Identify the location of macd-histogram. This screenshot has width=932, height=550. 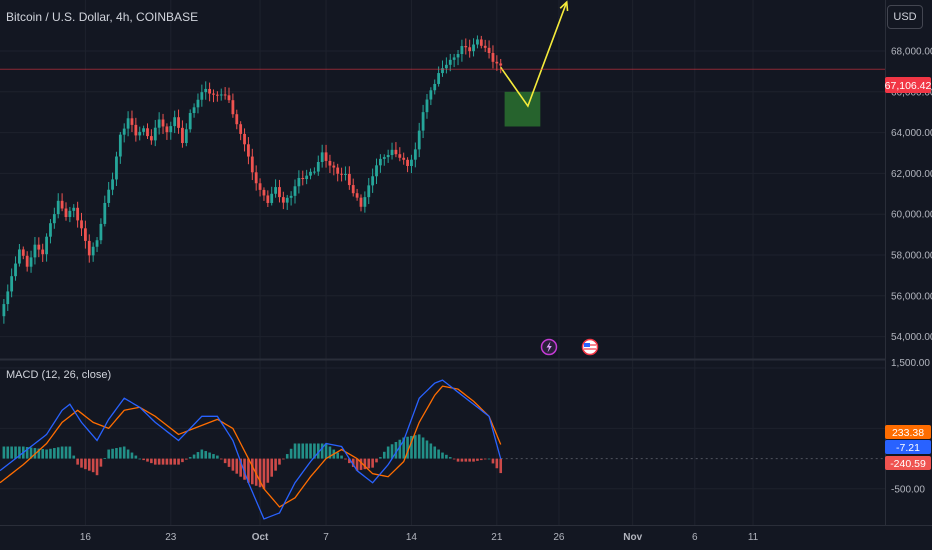
(252, 461).